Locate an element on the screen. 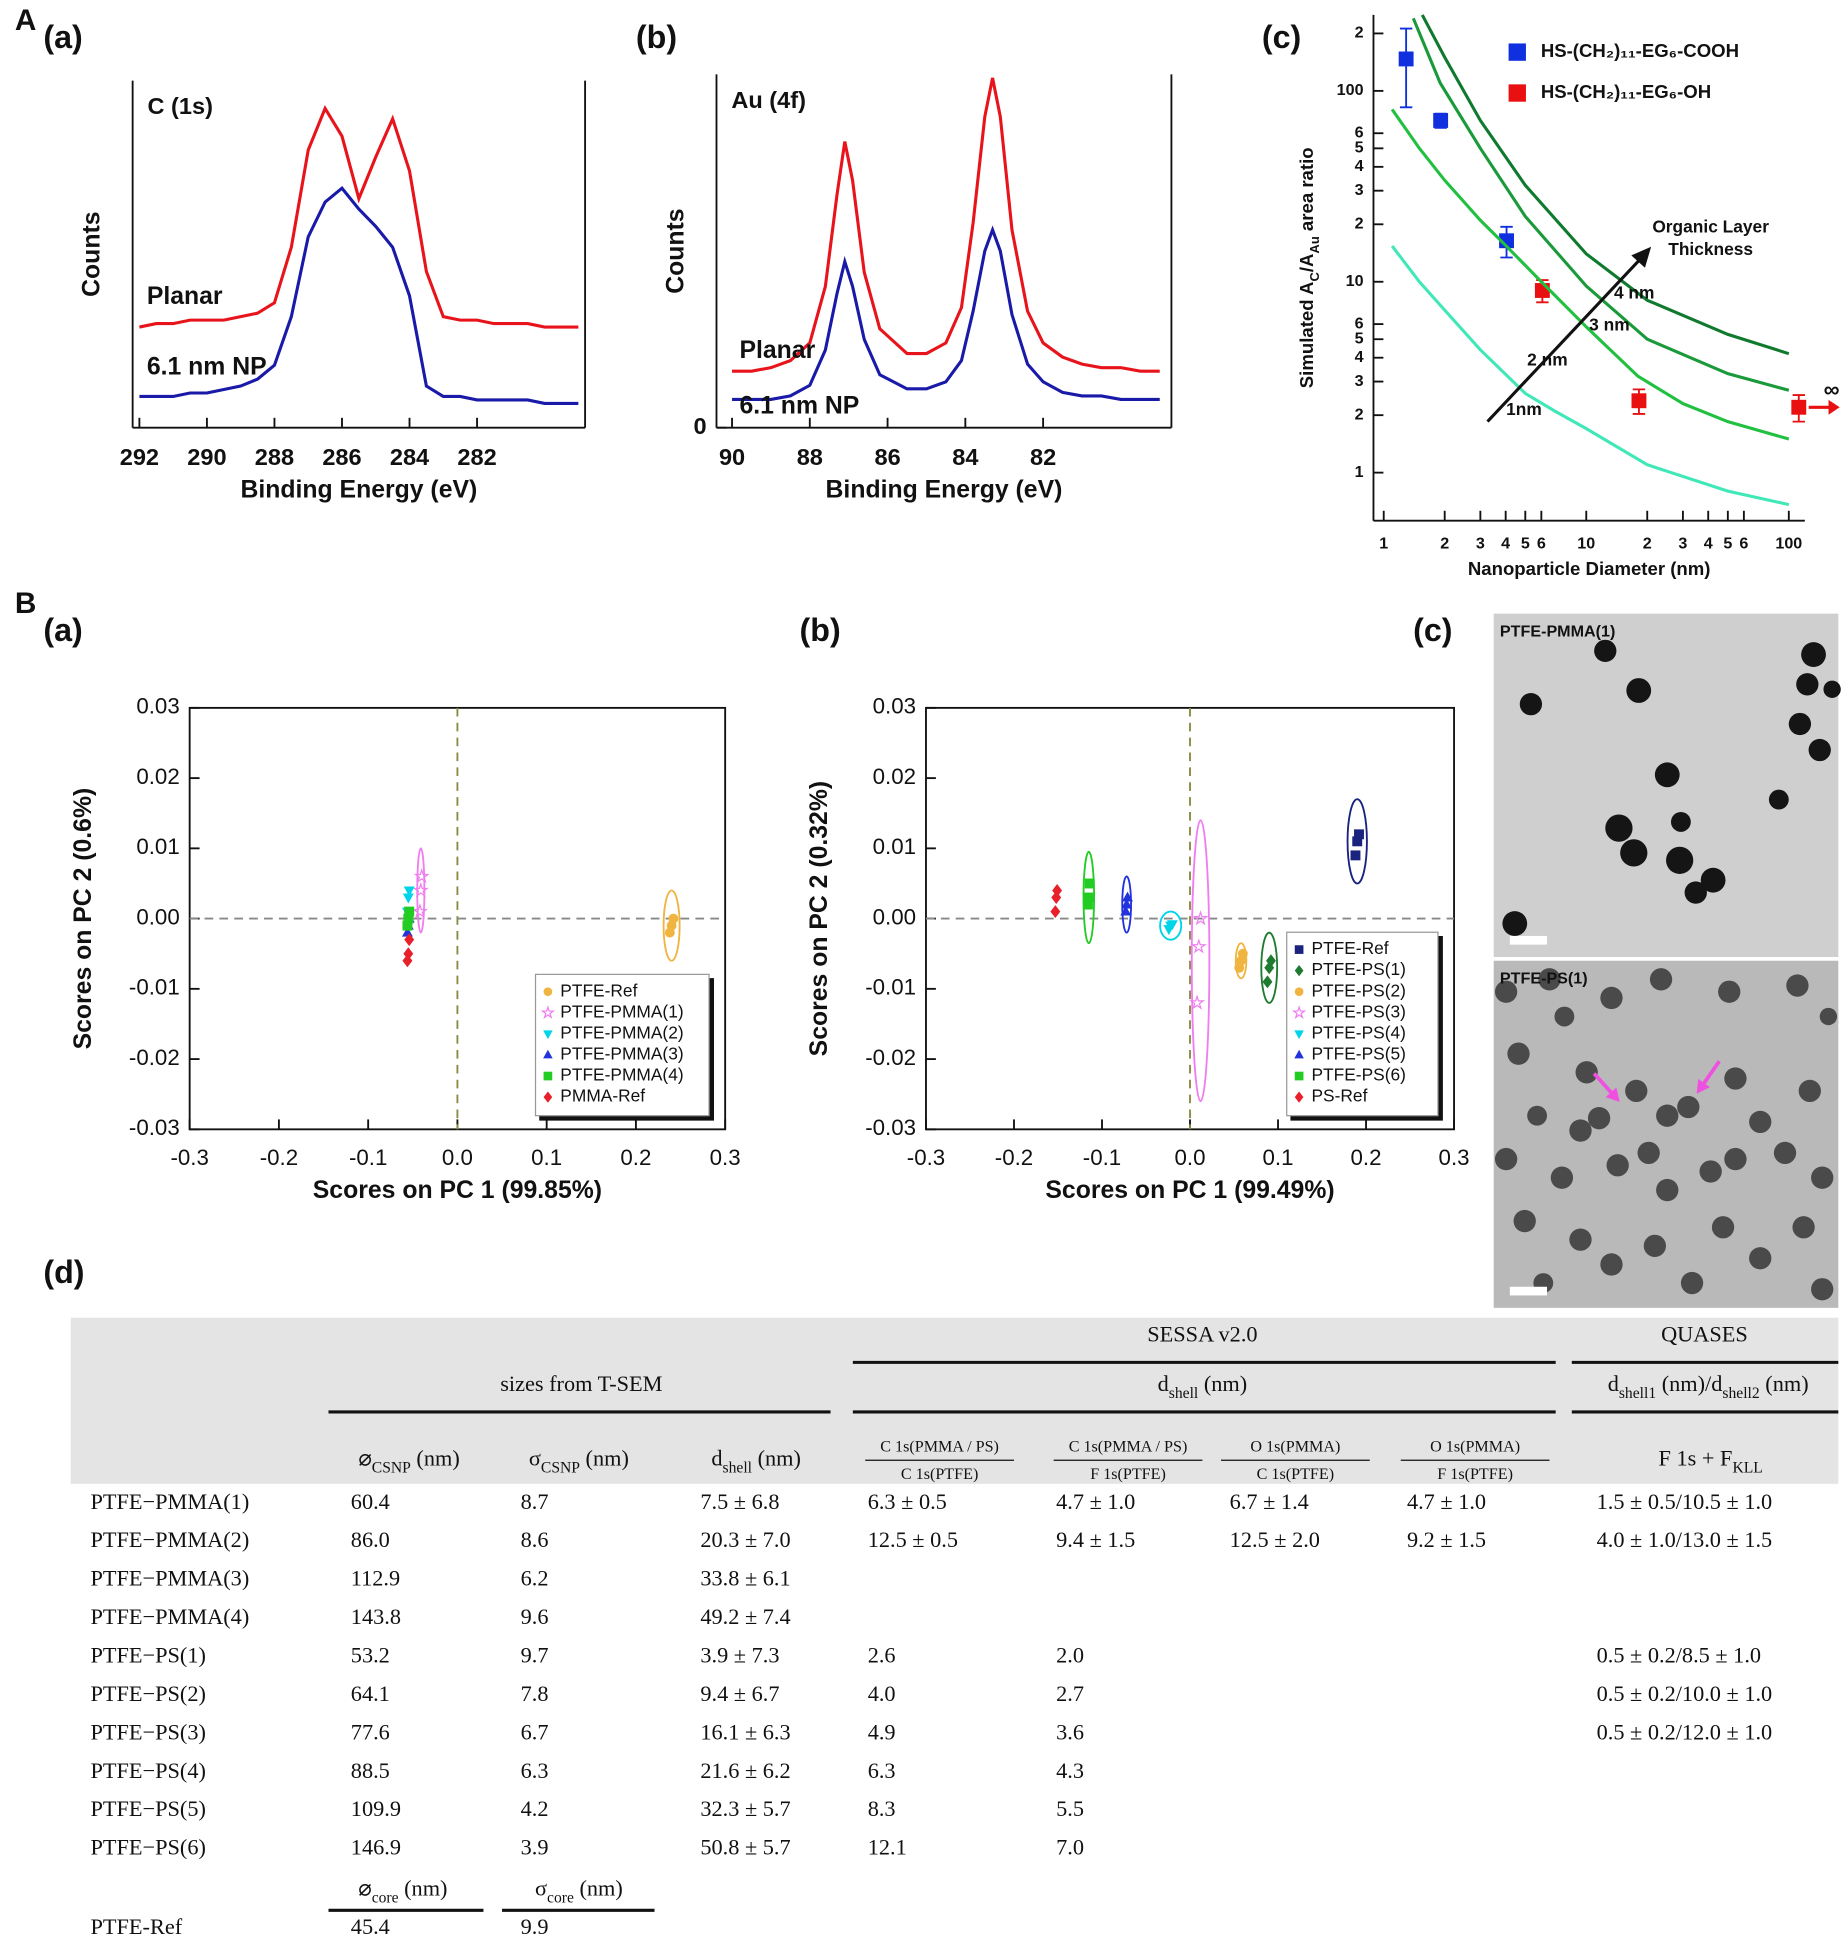  table-cell: 4.7 ± 1.0 is located at coordinates (1446, 1501).